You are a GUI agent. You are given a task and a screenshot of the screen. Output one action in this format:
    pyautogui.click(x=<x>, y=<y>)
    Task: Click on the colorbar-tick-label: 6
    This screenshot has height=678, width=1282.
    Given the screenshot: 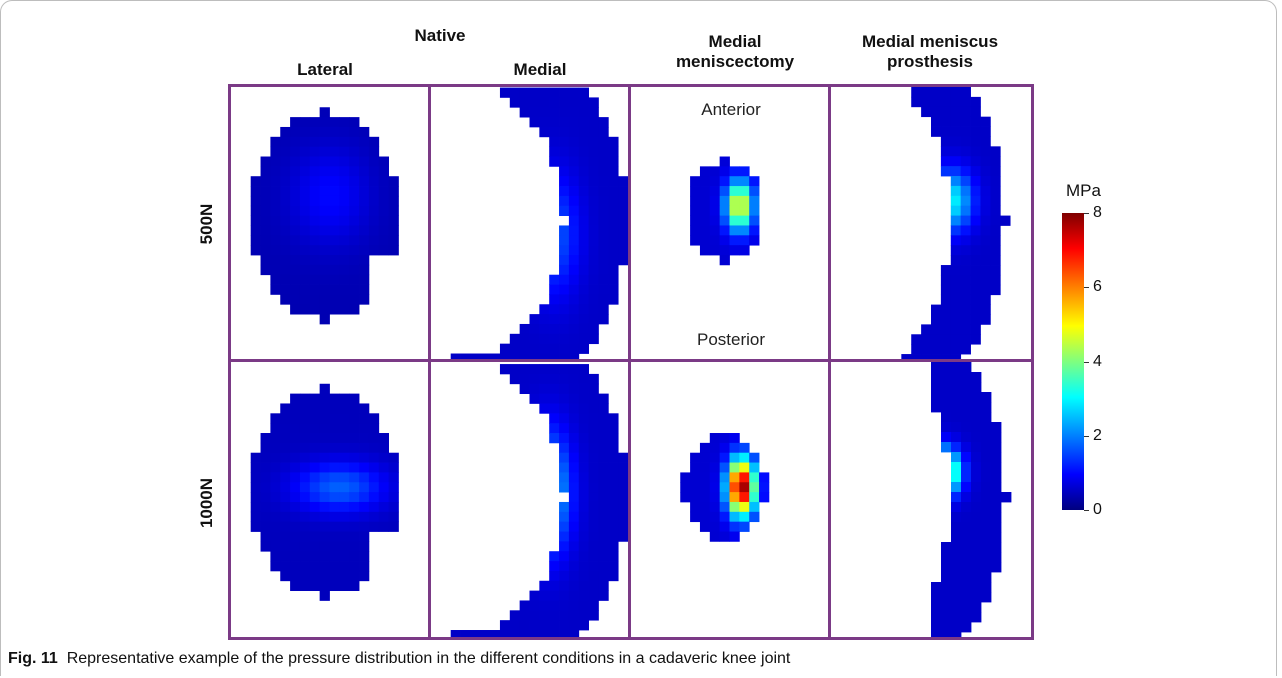 What is the action you would take?
    pyautogui.click(x=1097, y=287)
    